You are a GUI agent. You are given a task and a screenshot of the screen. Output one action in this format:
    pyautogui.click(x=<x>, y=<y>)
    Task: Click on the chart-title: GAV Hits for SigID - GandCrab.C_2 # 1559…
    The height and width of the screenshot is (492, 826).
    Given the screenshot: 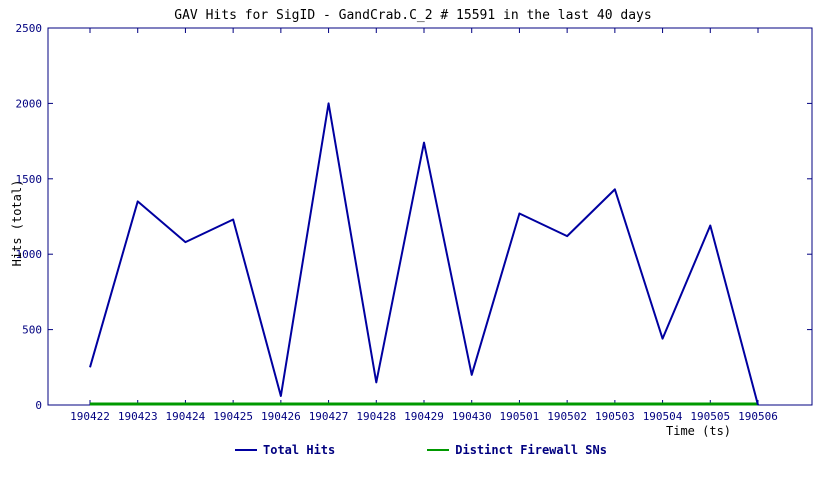 What is the action you would take?
    pyautogui.click(x=413, y=15)
    